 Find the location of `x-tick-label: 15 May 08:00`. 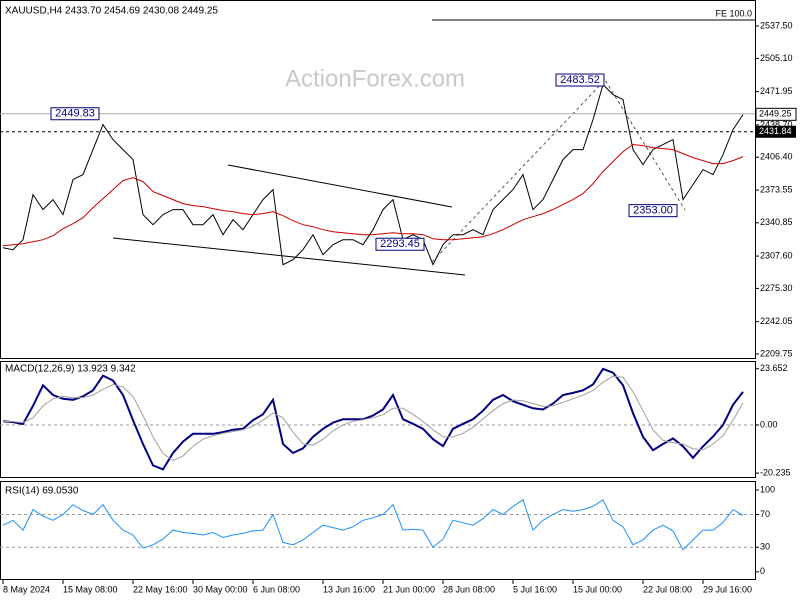

x-tick-label: 15 May 08:00 is located at coordinates (90, 589).